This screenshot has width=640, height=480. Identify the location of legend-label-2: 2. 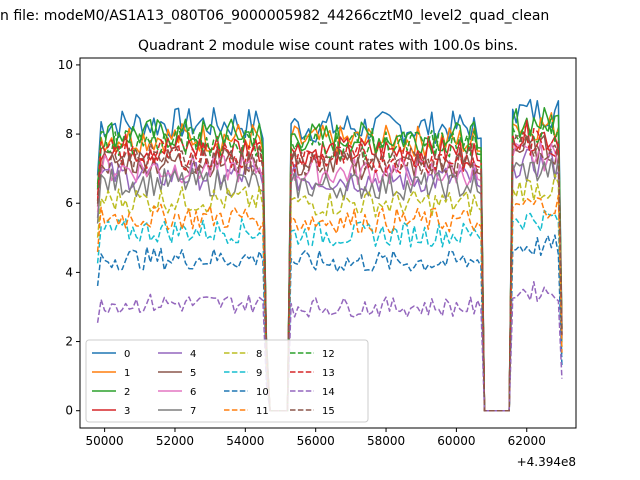
(127, 392).